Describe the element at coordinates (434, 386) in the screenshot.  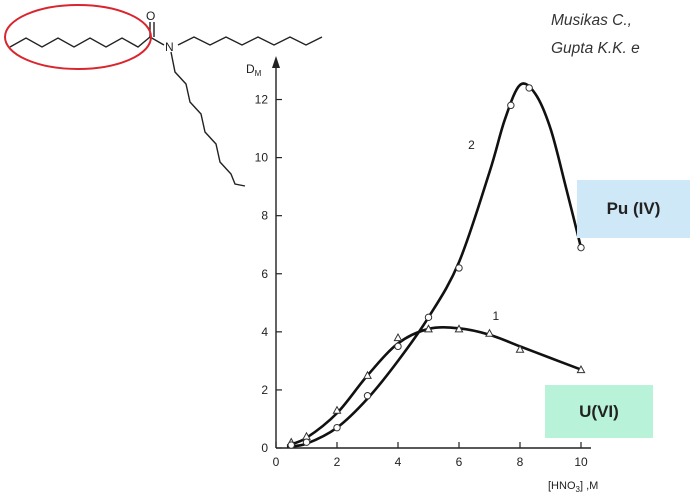
I see `series-1-line` at that location.